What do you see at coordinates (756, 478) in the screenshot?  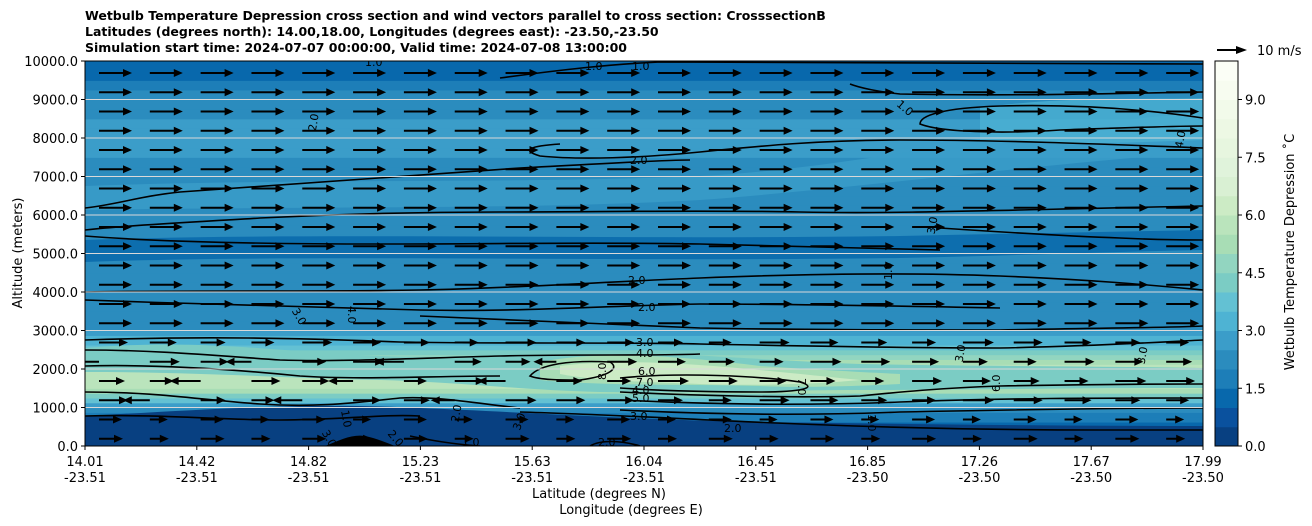 I see `x-tick-label-longitude: -23.51` at bounding box center [756, 478].